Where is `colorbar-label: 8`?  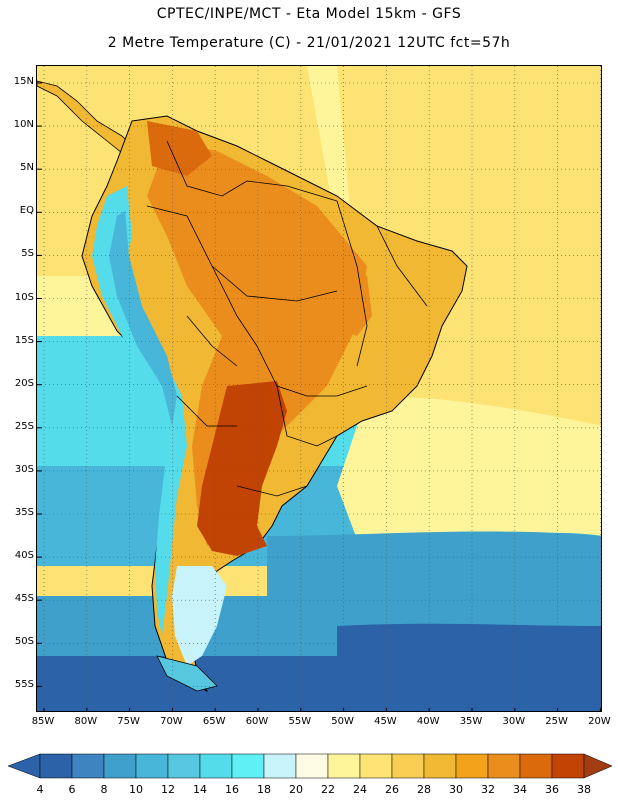
colorbar-label: 8 is located at coordinates (104, 789).